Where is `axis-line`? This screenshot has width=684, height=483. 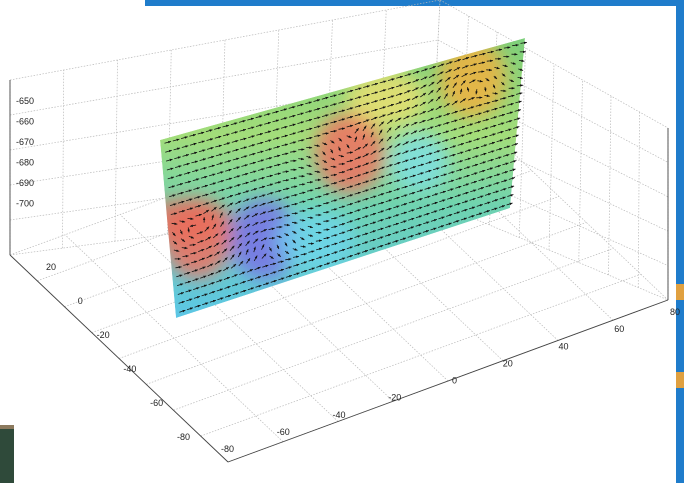
axis-line is located at coordinates (119, 358).